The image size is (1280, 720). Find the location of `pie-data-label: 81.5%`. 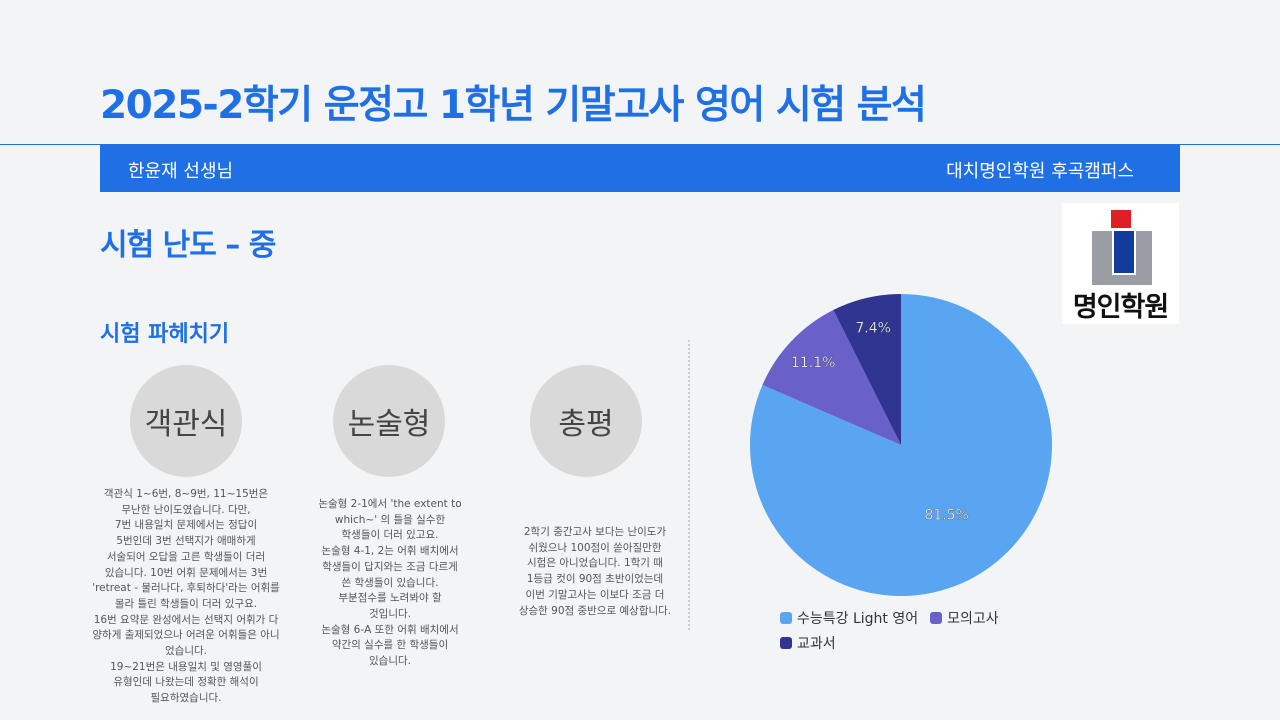

pie-data-label: 81.5% is located at coordinates (946, 515).